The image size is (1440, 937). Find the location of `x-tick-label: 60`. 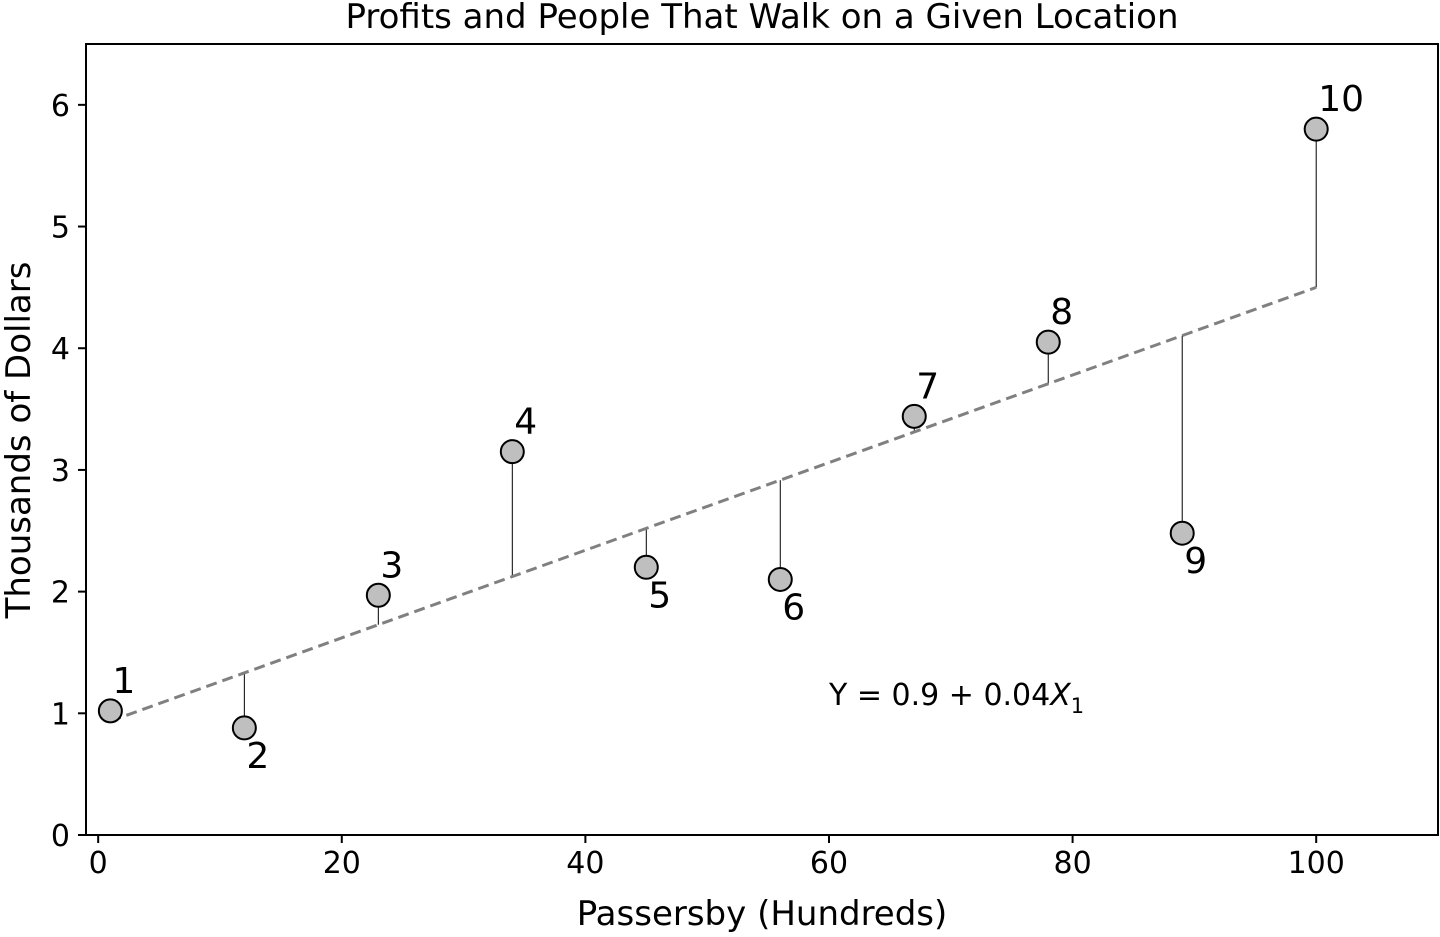

x-tick-label: 60 is located at coordinates (829, 863).